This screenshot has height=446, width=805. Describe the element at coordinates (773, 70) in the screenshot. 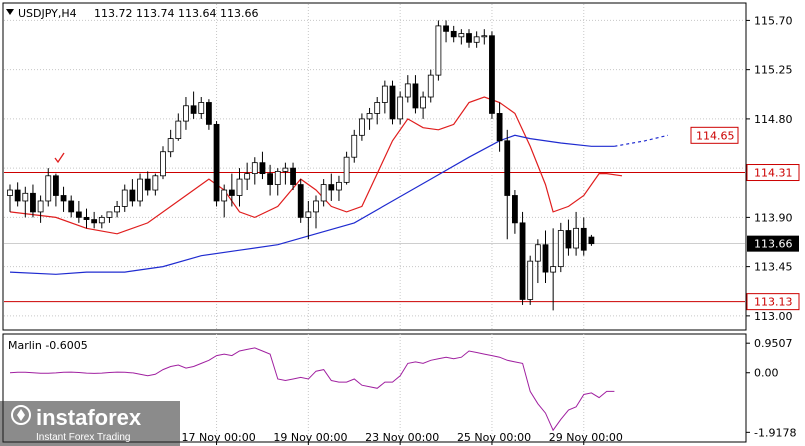

I see `price-tick-label: 115.25` at that location.